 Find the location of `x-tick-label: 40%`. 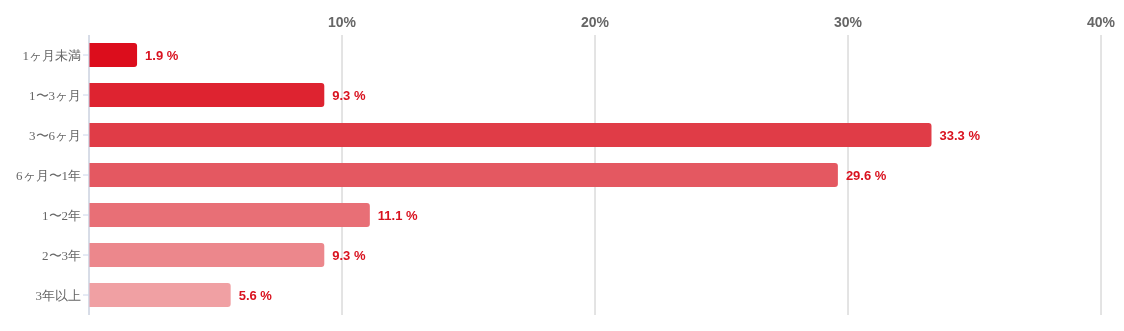

x-tick-label: 40% is located at coordinates (1101, 22).